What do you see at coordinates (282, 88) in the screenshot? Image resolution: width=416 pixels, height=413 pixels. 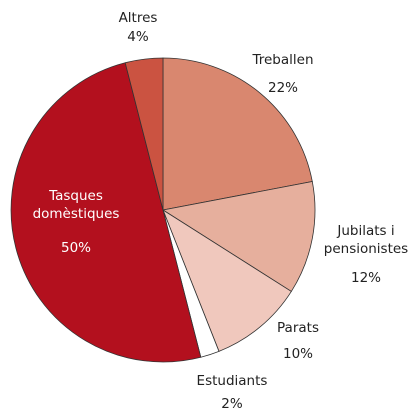 I see `value-label: 22%` at bounding box center [282, 88].